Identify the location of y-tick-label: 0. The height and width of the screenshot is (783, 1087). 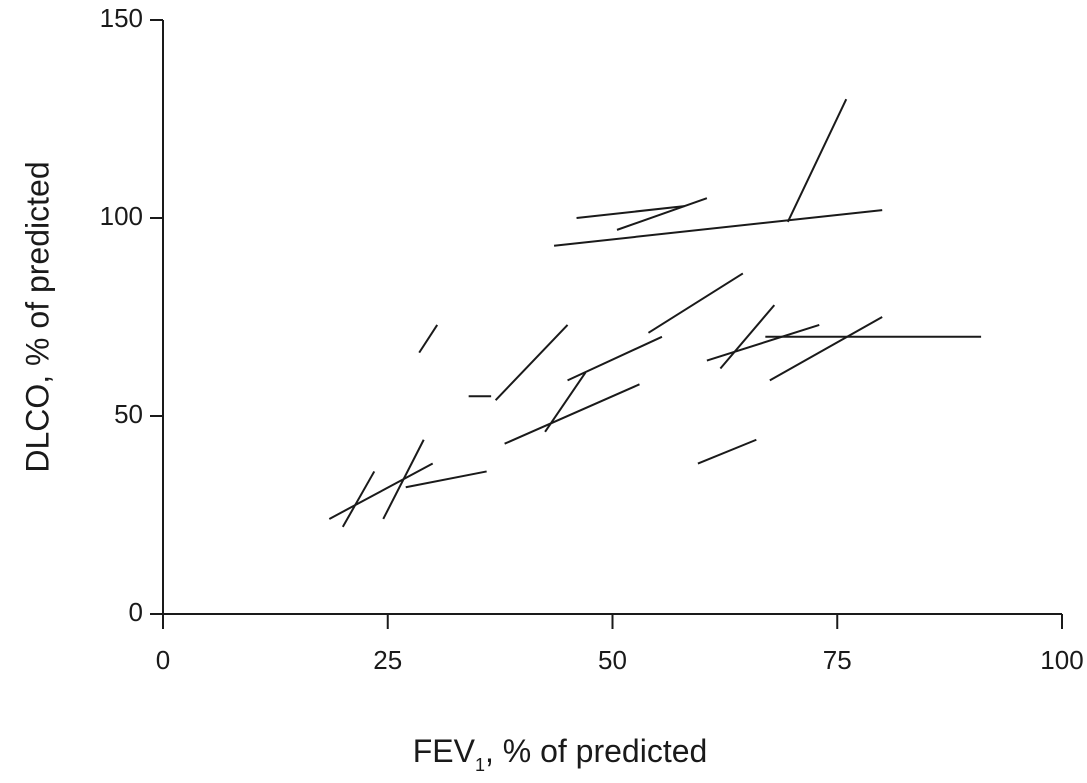
(136, 612).